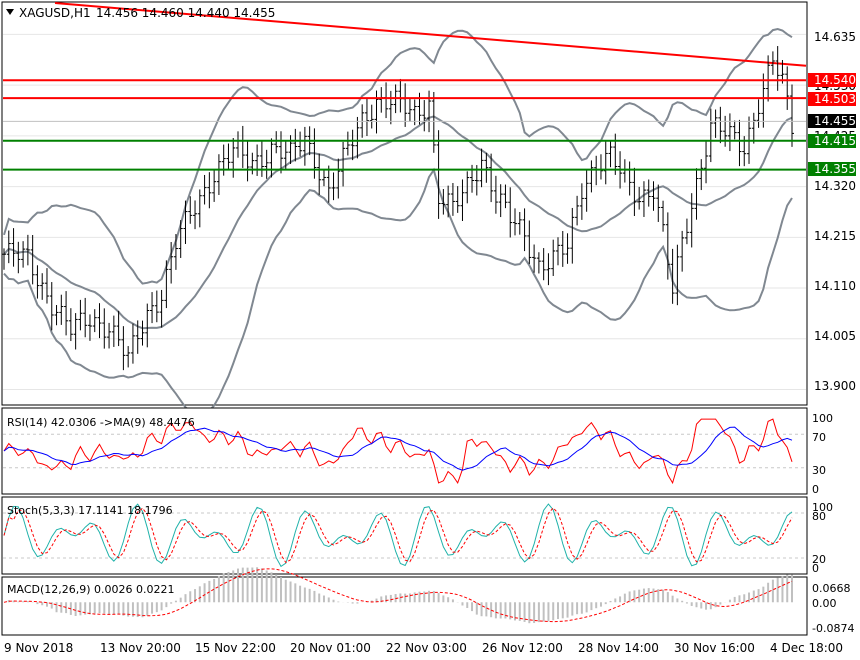  I want to click on horizontal-levels, so click(404, 125).